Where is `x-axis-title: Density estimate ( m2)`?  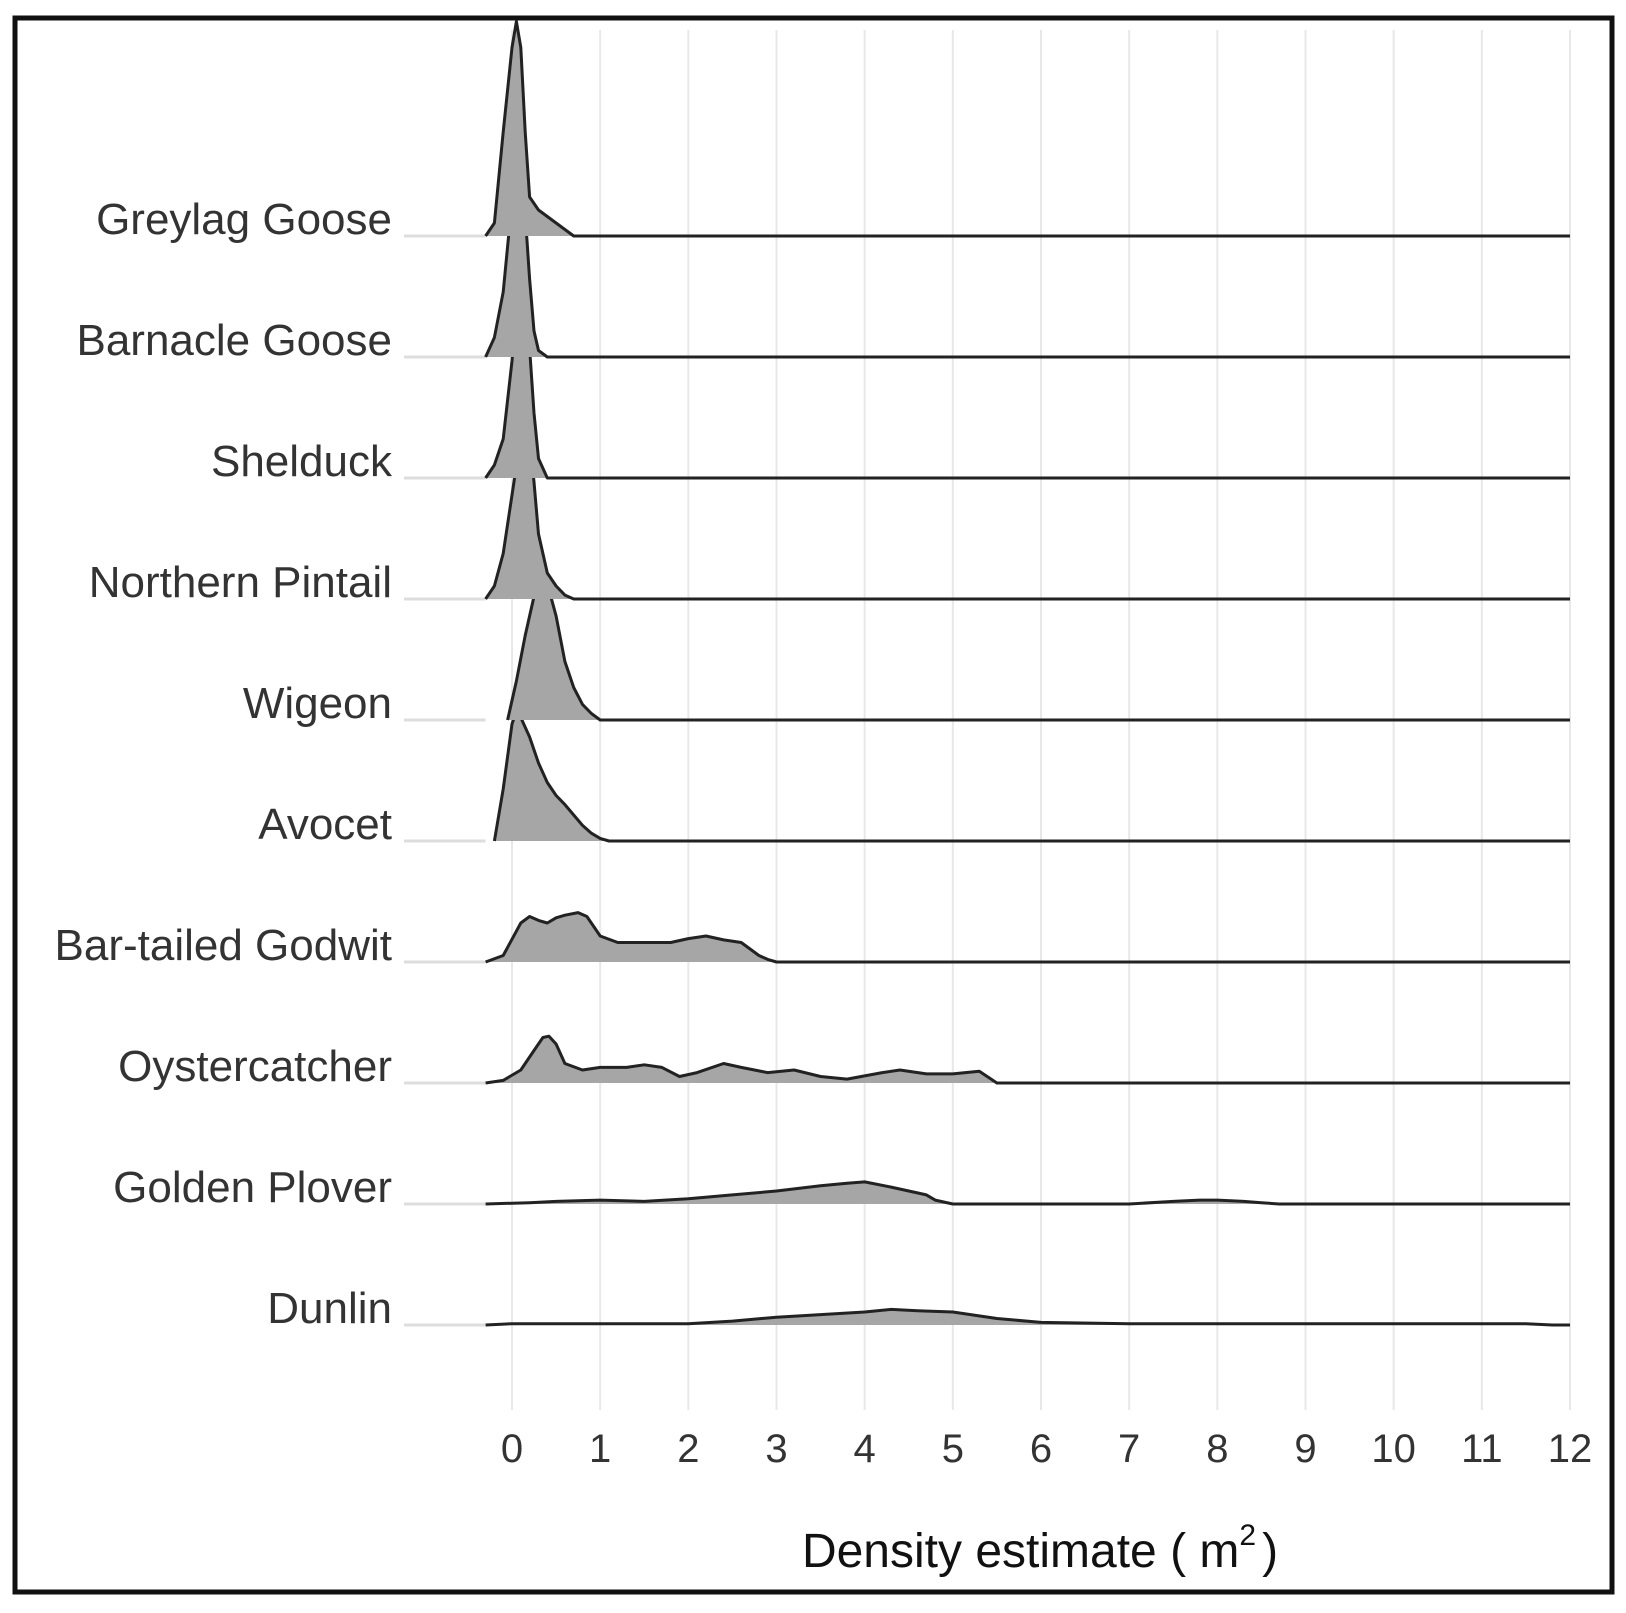
x-axis-title: Density estimate ( m2) is located at coordinates (1040, 1548).